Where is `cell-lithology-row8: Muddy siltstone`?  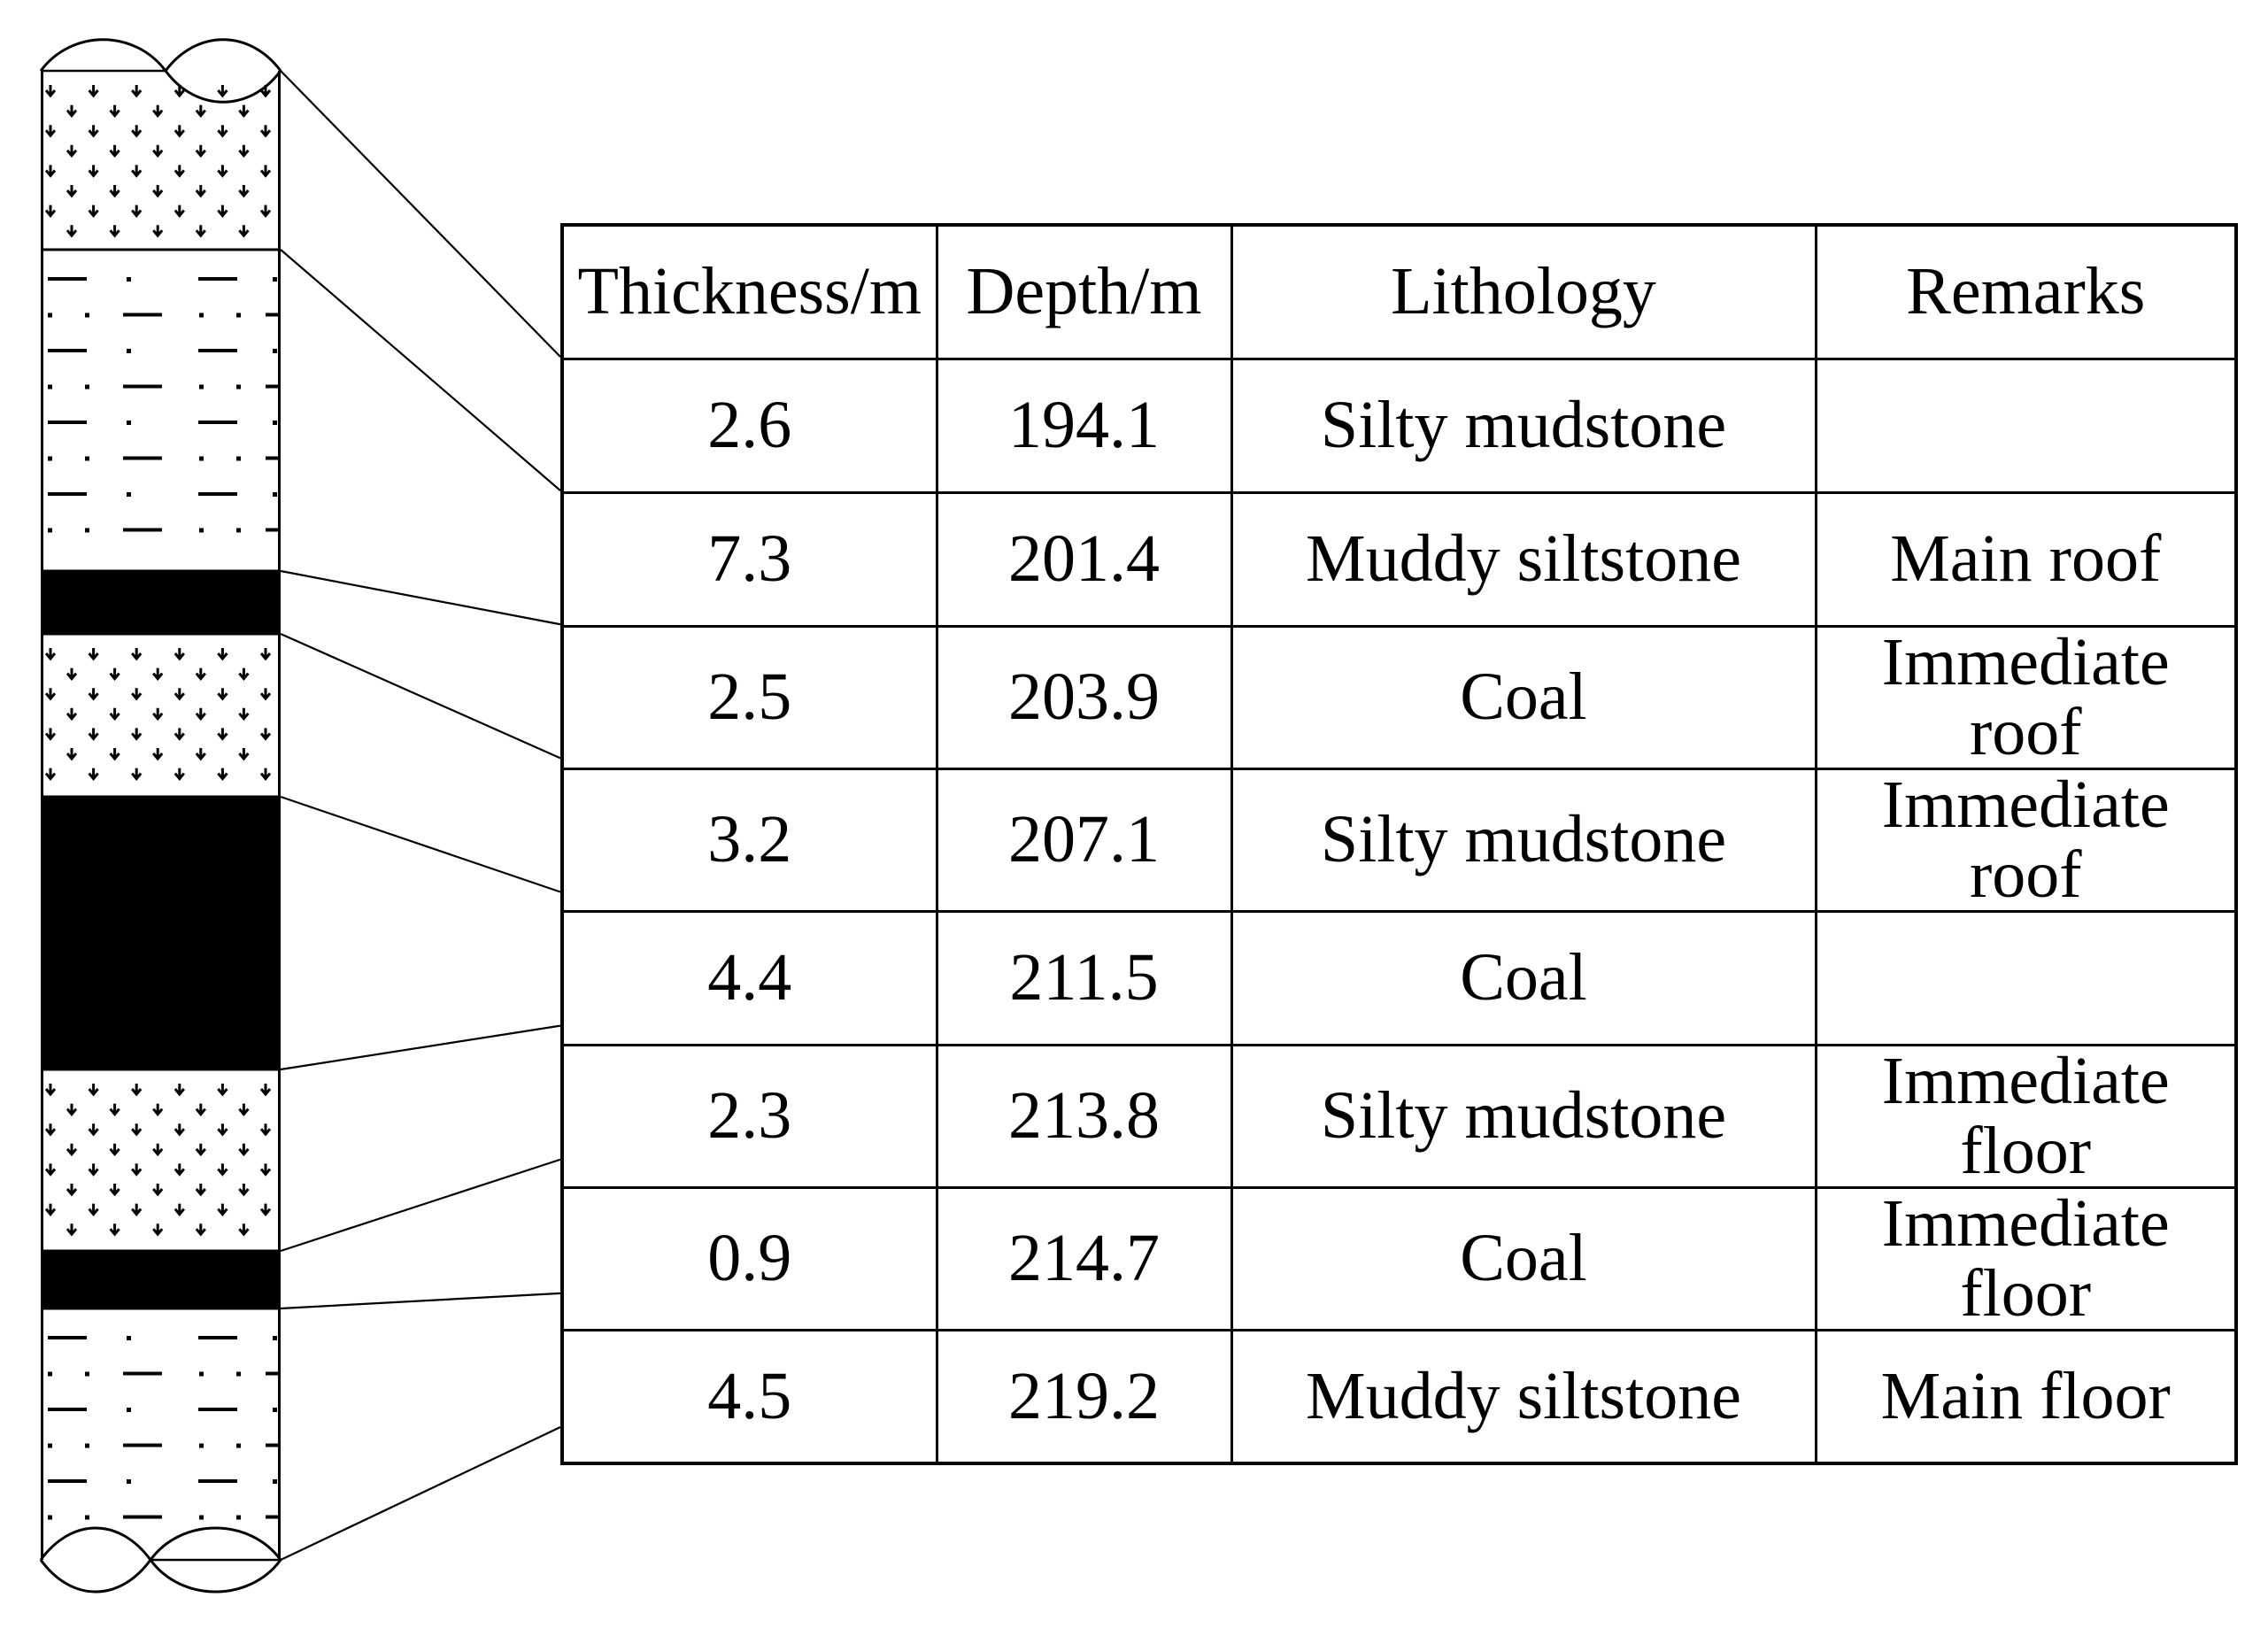 cell-lithology-row8: Muddy siltstone is located at coordinates (1523, 1396).